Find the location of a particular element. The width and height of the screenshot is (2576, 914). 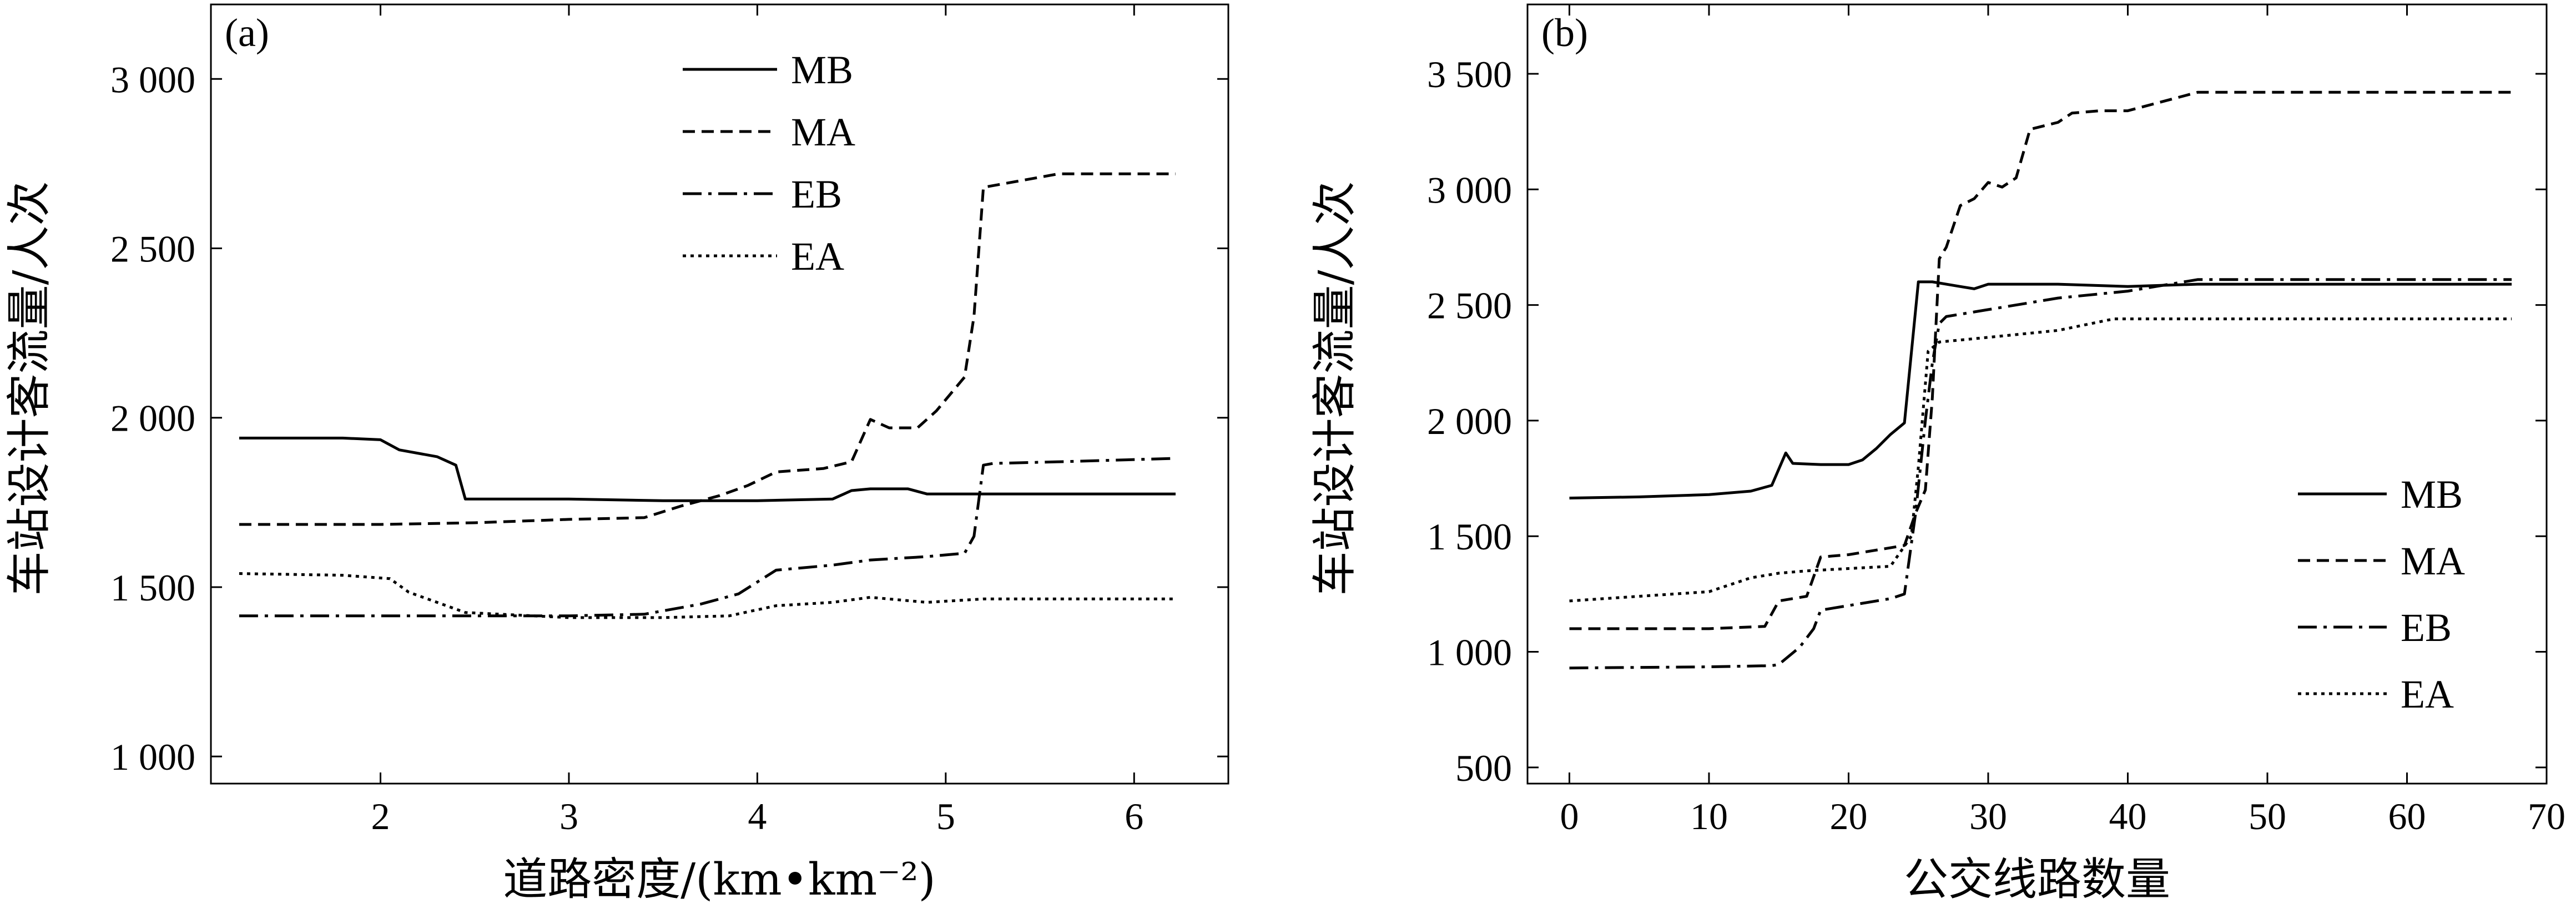

chart-b-legend-label-eb: EB is located at coordinates (2426, 628).